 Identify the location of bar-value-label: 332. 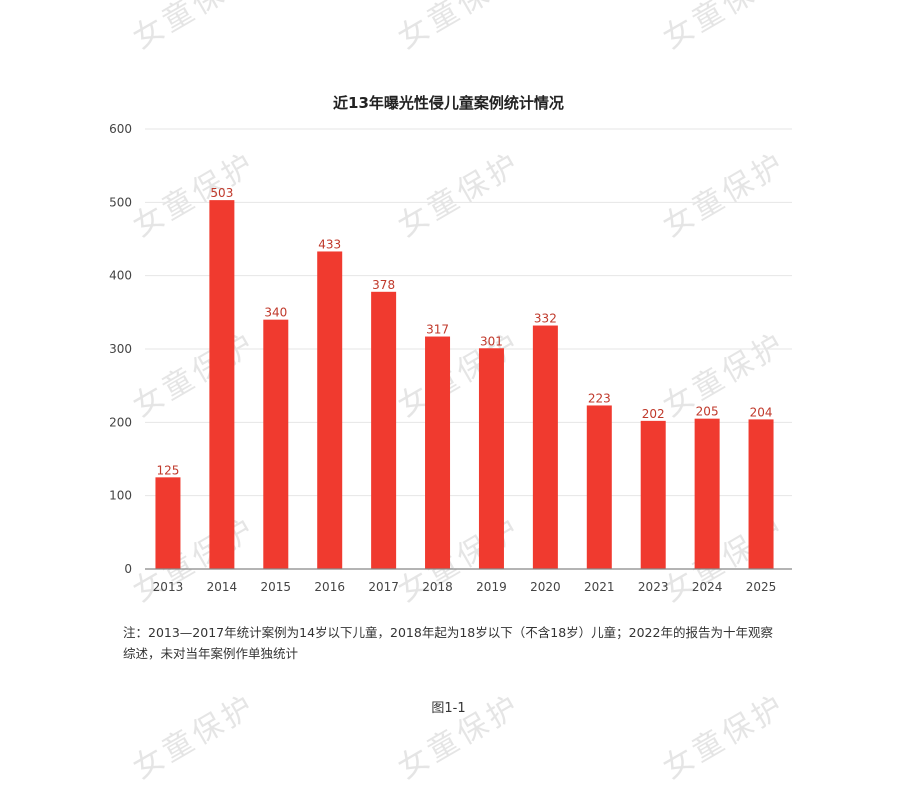
(545, 319).